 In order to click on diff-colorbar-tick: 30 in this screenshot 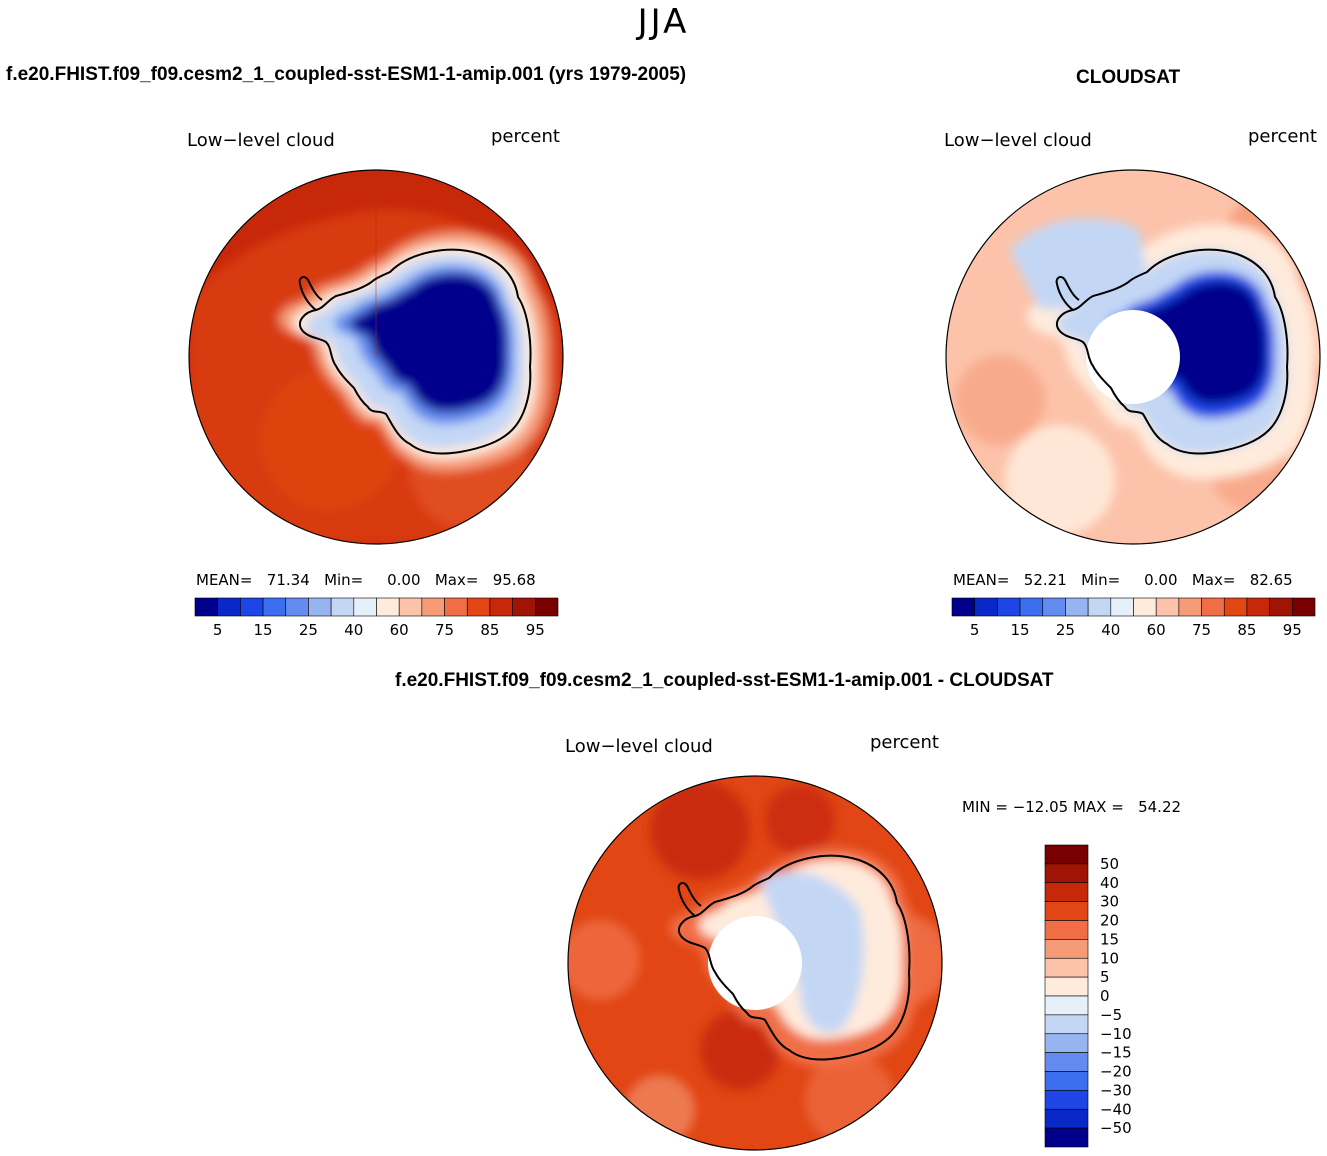, I will do `click(1109, 902)`.